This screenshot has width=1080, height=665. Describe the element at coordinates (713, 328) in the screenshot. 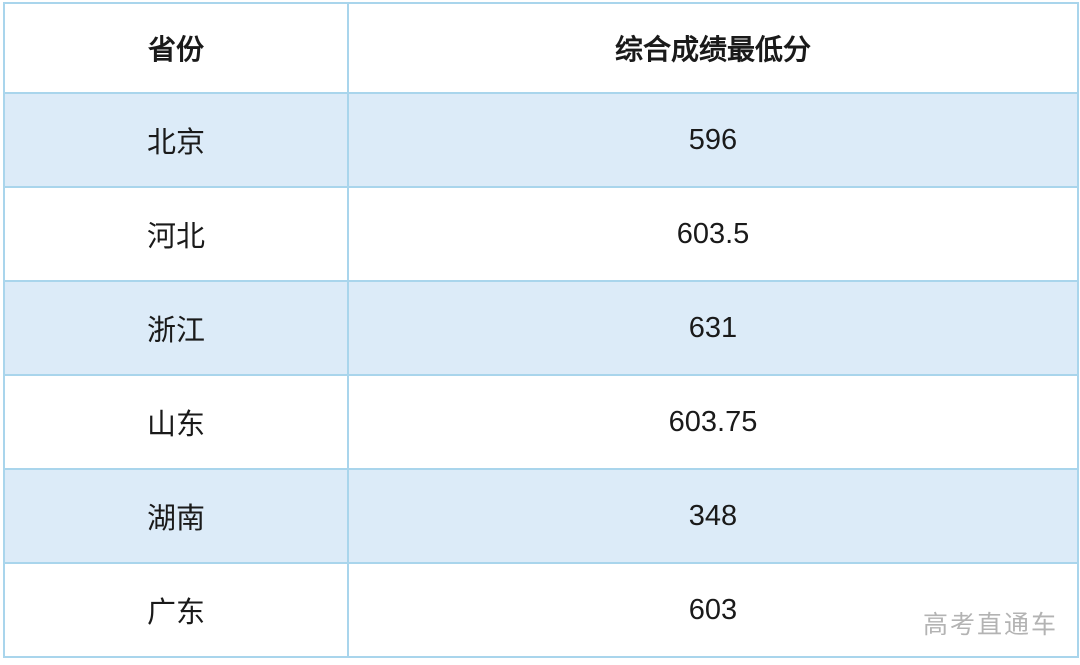

I see `score-cell: 631` at that location.